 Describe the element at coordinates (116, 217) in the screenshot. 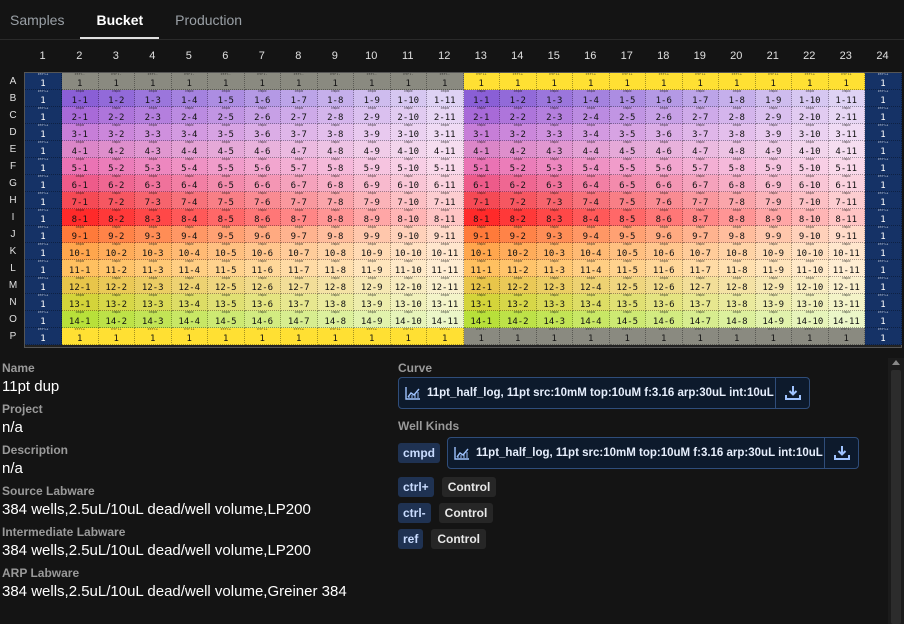

I see `plate-well: cmpd 8-2` at that location.